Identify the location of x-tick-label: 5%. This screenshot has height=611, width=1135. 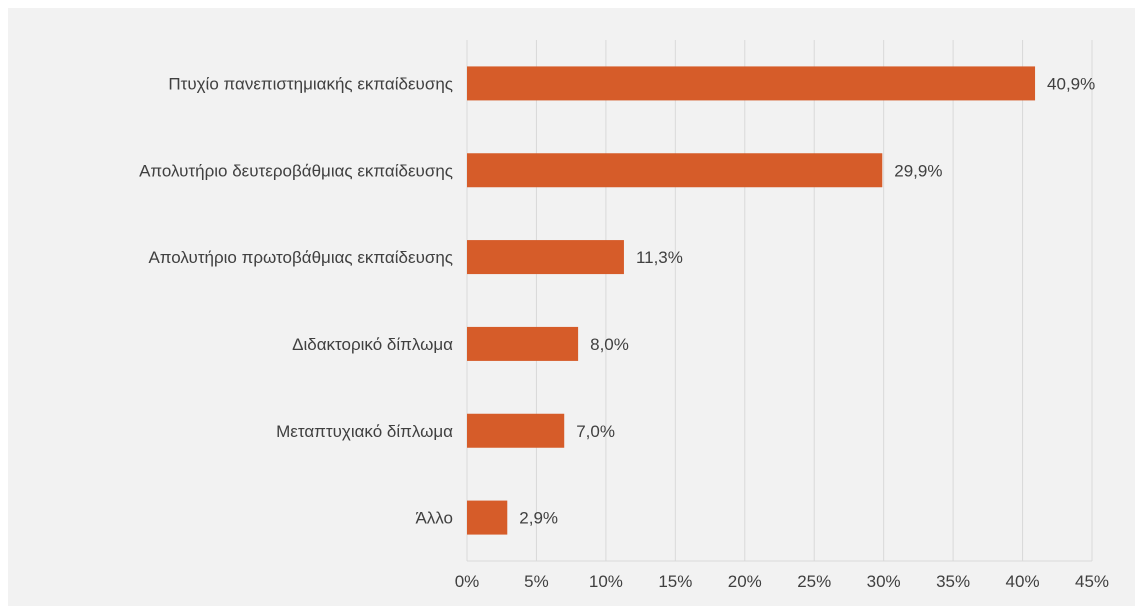
(536, 581).